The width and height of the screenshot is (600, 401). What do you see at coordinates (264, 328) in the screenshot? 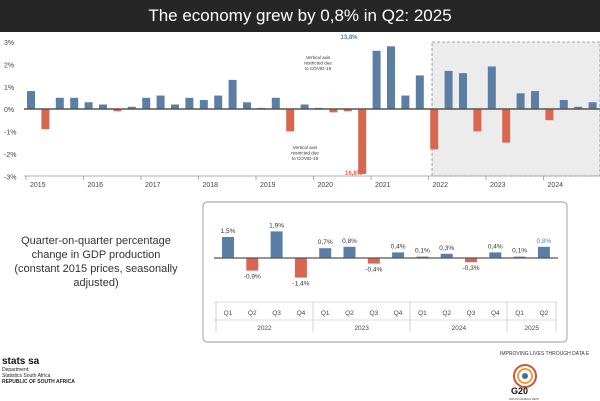
I see `inset-year-label: 2022` at bounding box center [264, 328].